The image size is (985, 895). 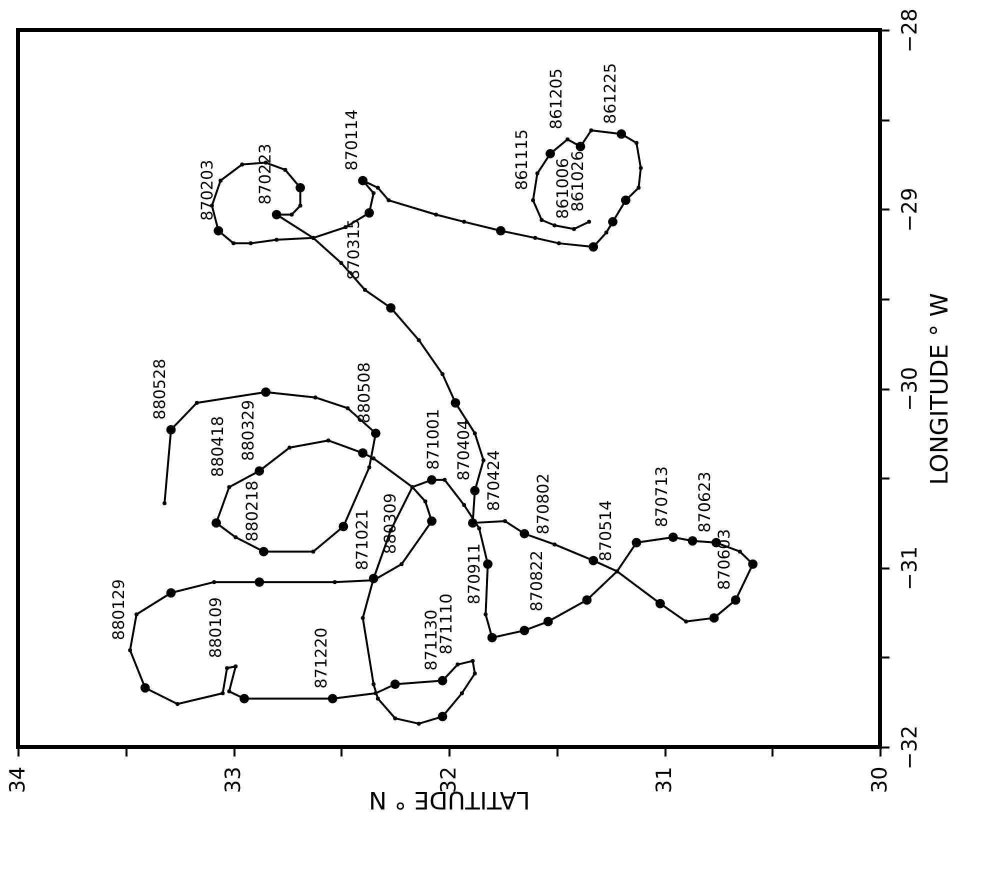 What do you see at coordinates (18, 780) in the screenshot?
I see `x-tick-label: 34` at bounding box center [18, 780].